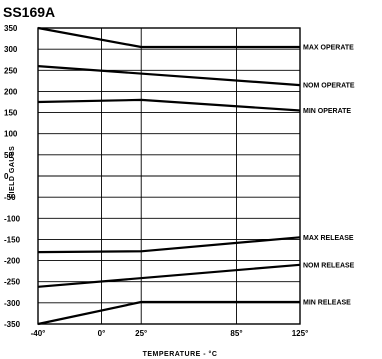  What do you see at coordinates (11, 28) in the screenshot?
I see `y-tick-label: 350` at bounding box center [11, 28].